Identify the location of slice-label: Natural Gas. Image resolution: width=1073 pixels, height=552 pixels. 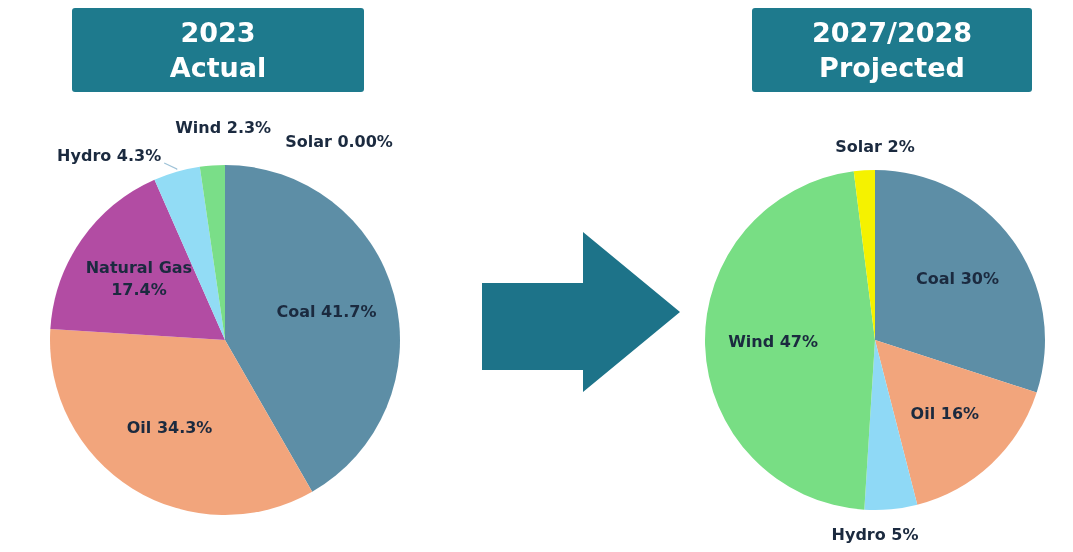
(139, 268).